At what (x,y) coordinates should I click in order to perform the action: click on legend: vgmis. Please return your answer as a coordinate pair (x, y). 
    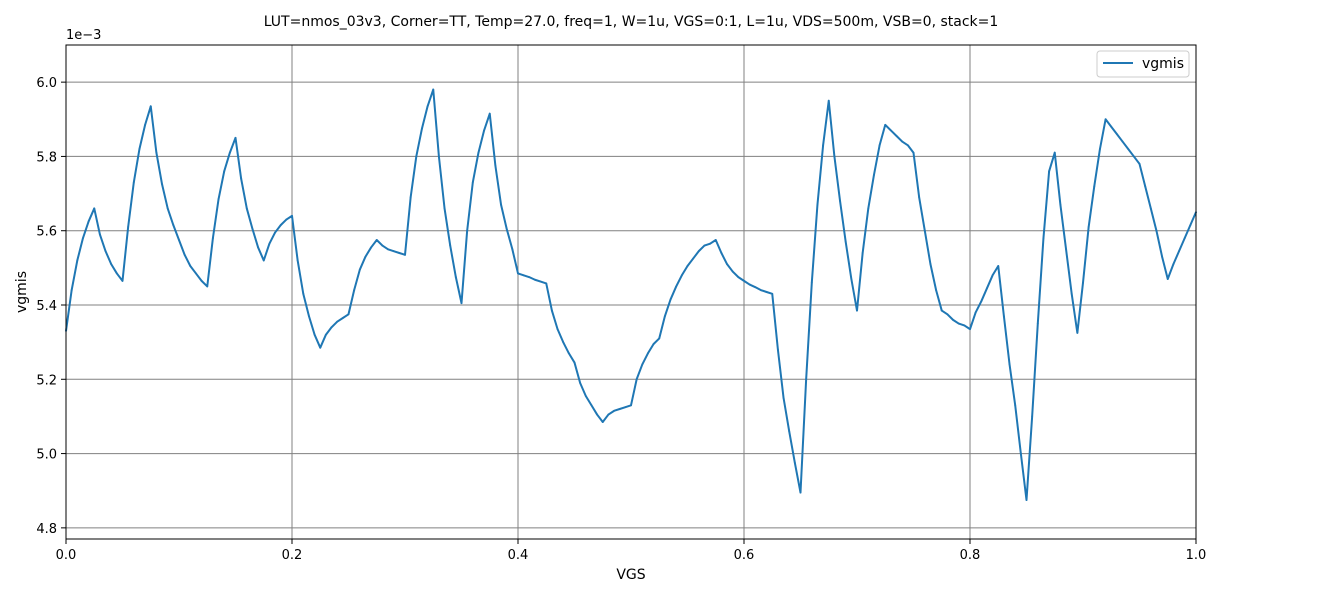
    Looking at the image, I should click on (1143, 64).